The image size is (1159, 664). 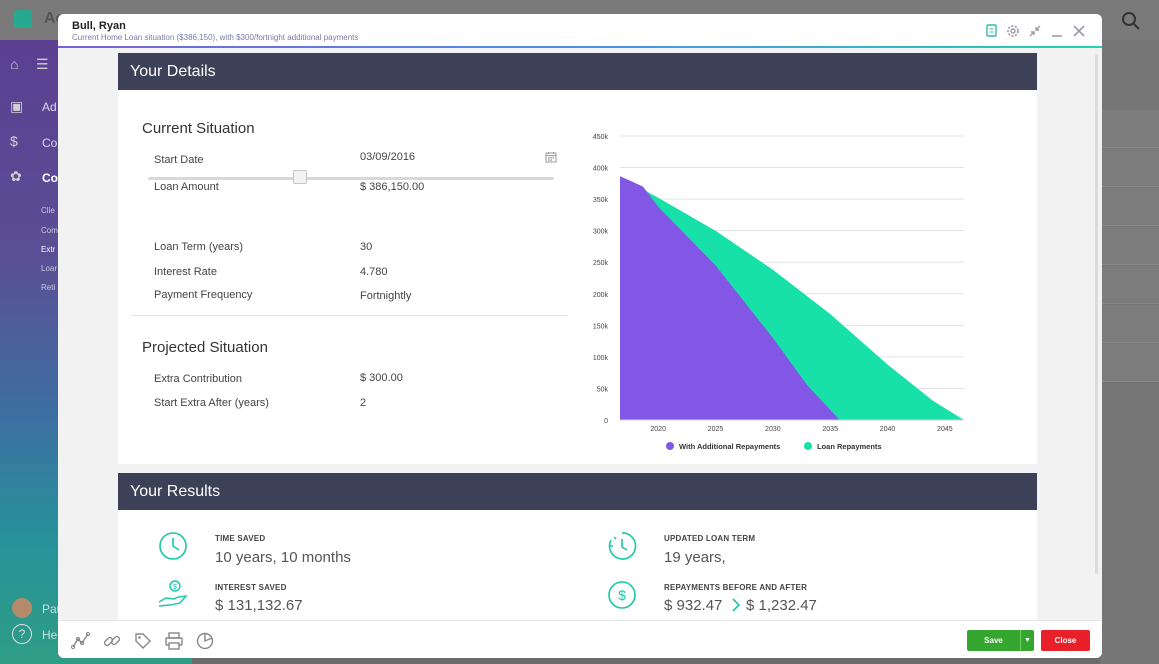 What do you see at coordinates (14, 141) in the screenshot?
I see `dollar-icon: $` at bounding box center [14, 141].